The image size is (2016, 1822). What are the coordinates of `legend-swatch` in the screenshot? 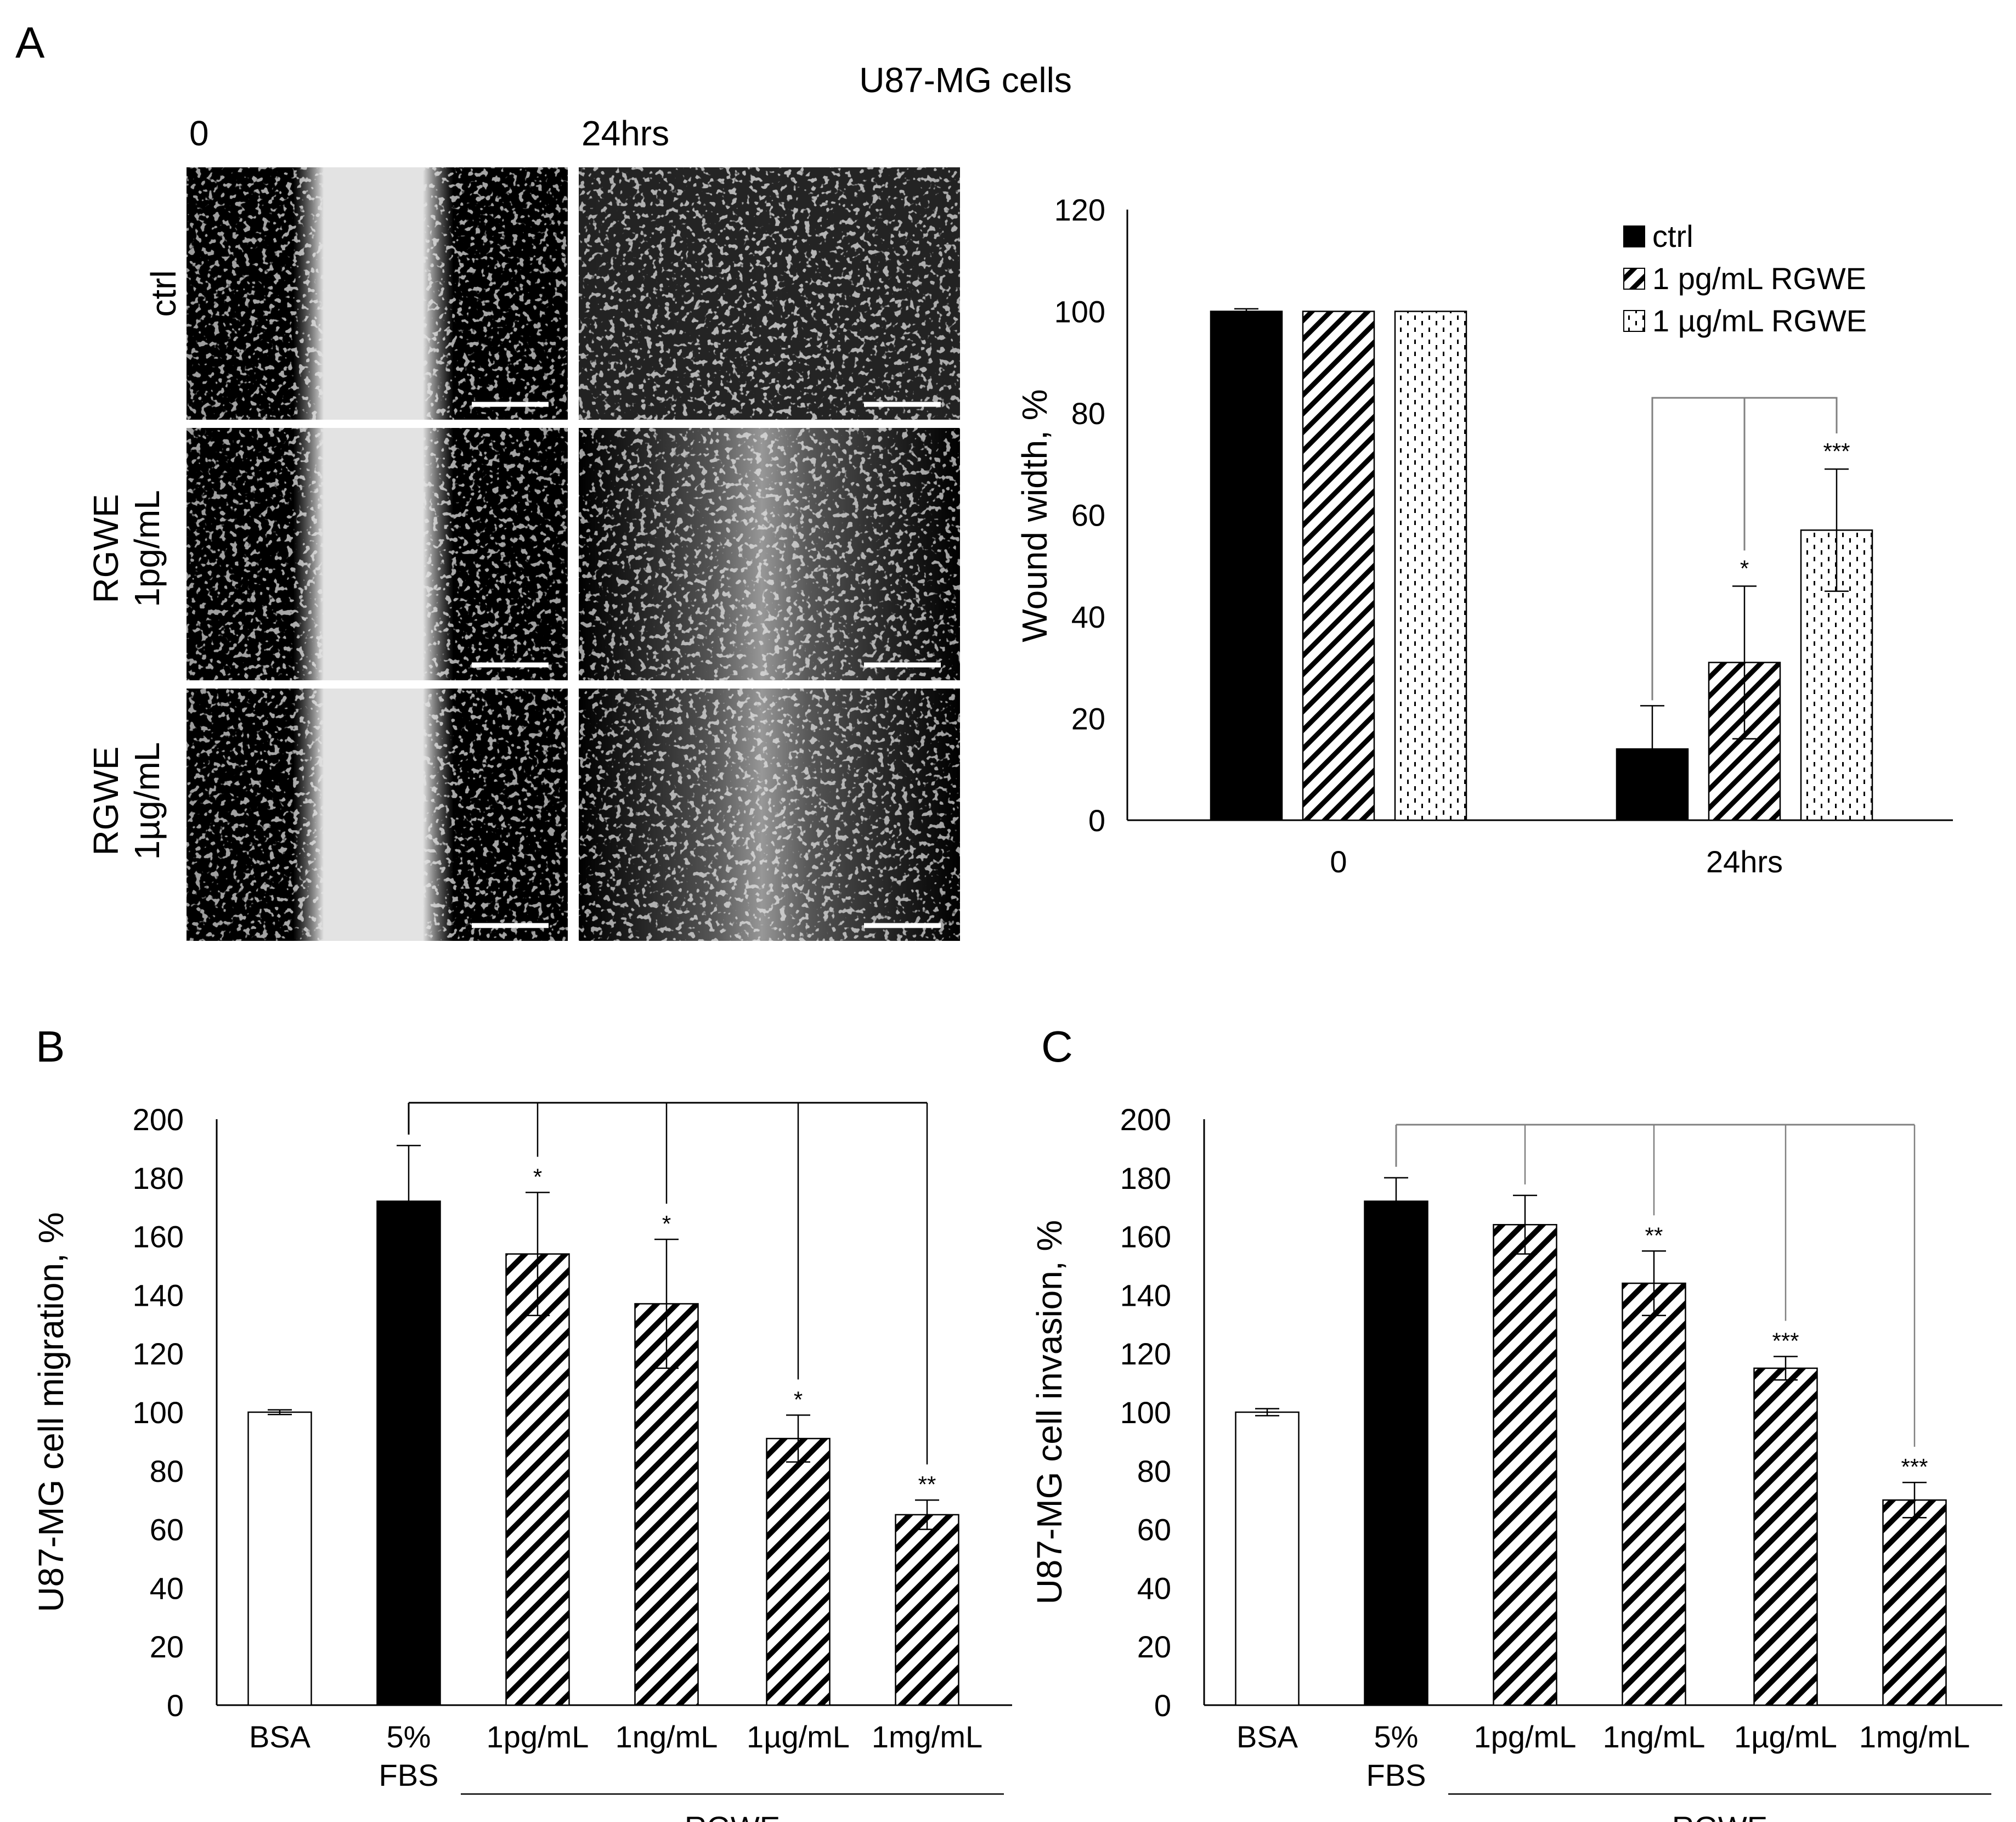 It's located at (1634, 279).